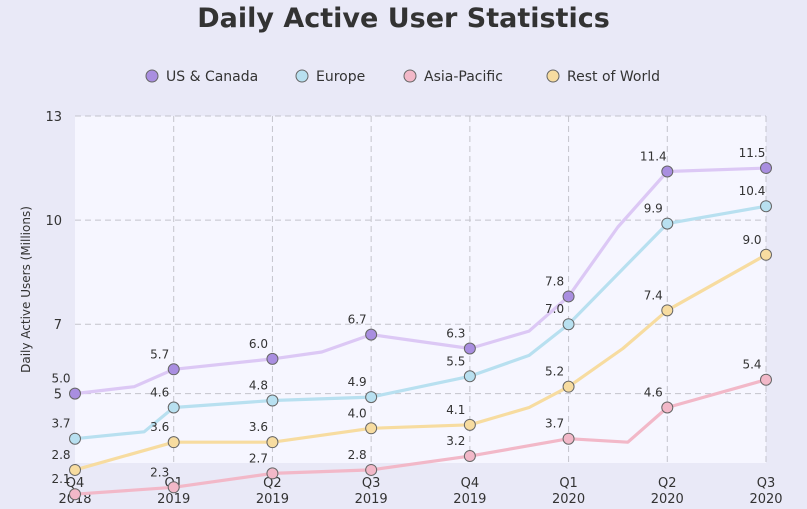  I want to click on data-label: 2.1, so click(60, 479).